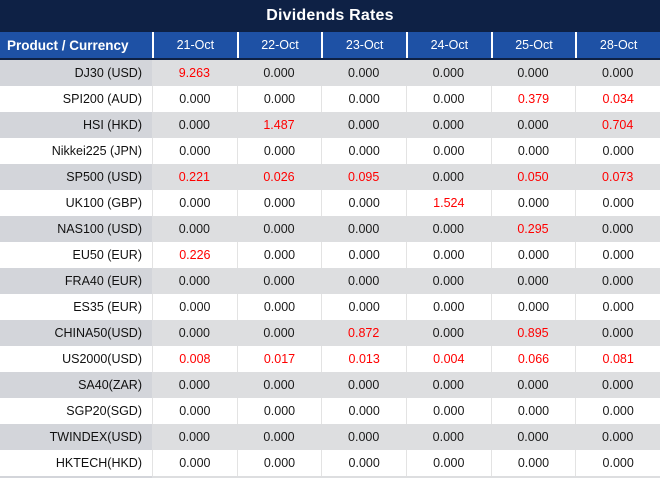 The width and height of the screenshot is (660, 478). I want to click on date-header: 24-Oct, so click(448, 45).